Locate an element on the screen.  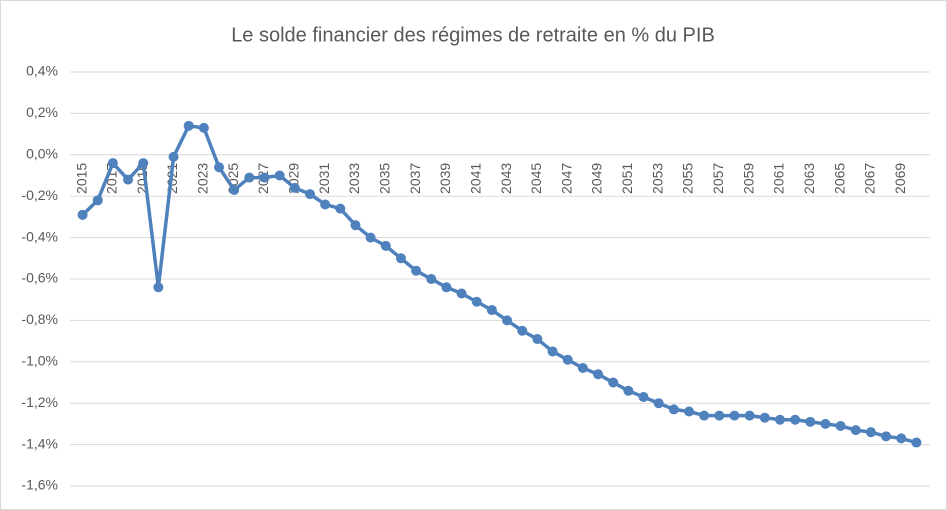
x-tick-label: 2037 is located at coordinates (415, 178).